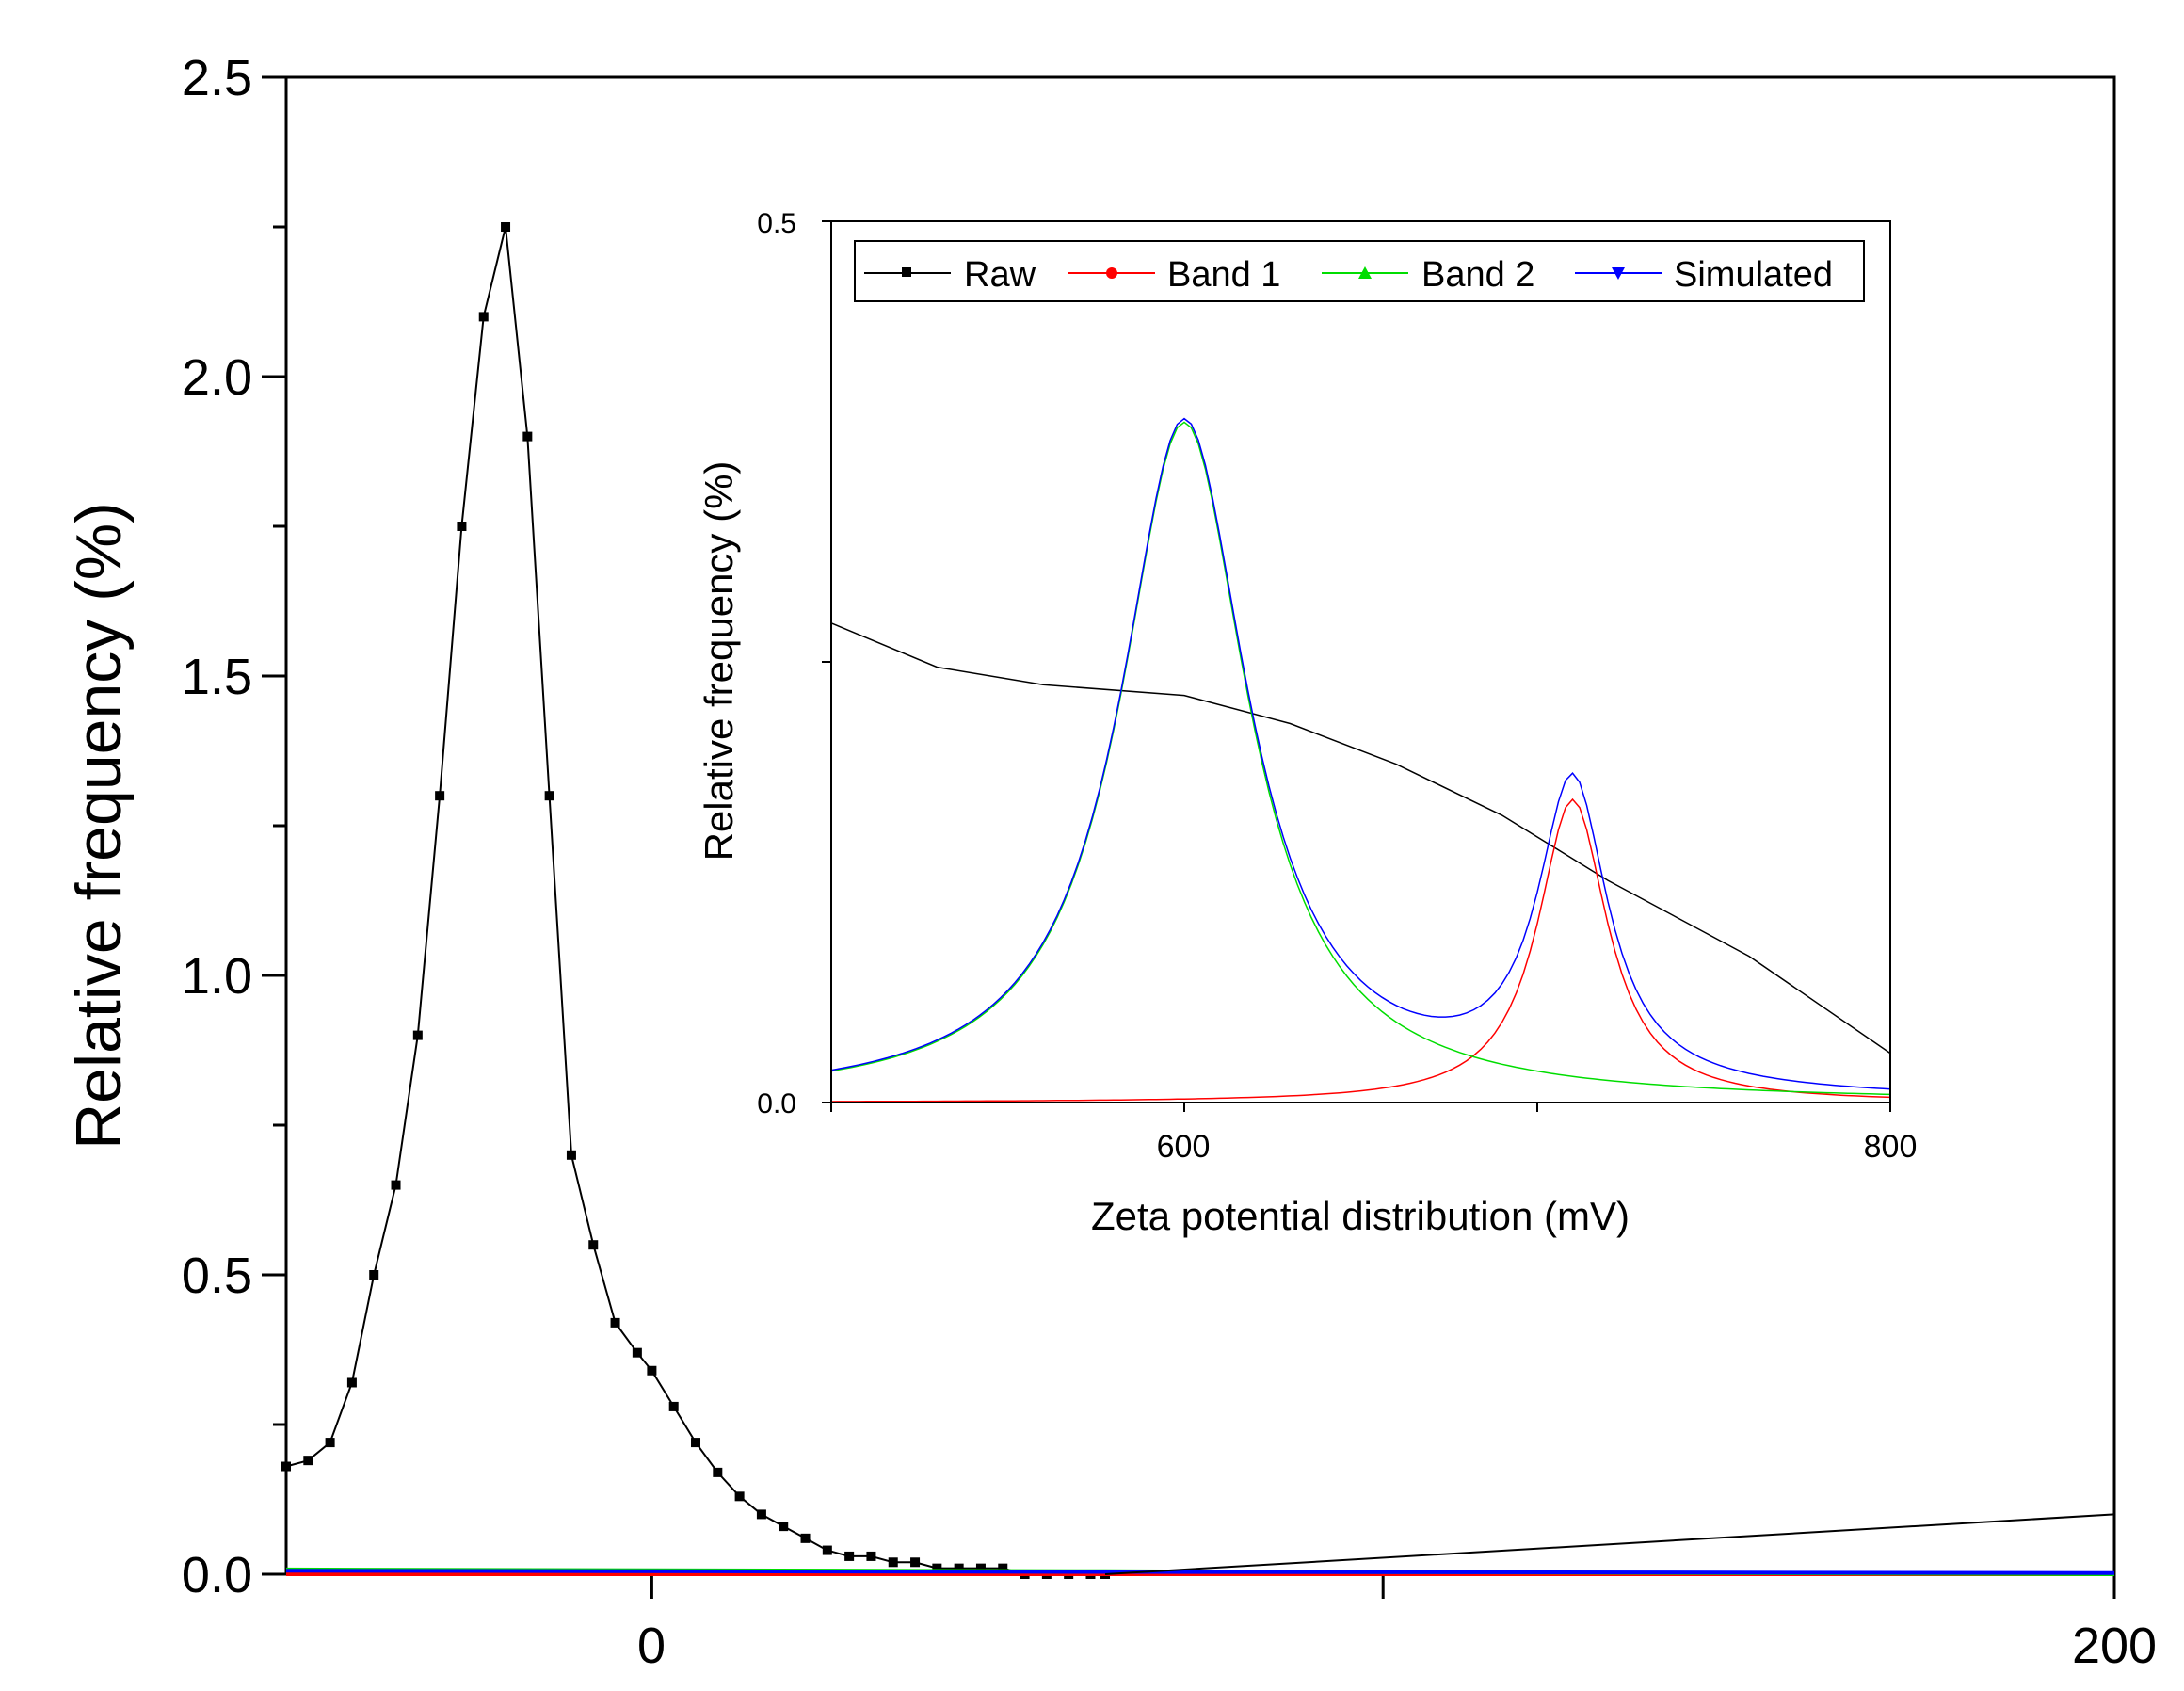  What do you see at coordinates (1184, 1147) in the screenshot?
I see `inset-x-tick-label-0: 600` at bounding box center [1184, 1147].